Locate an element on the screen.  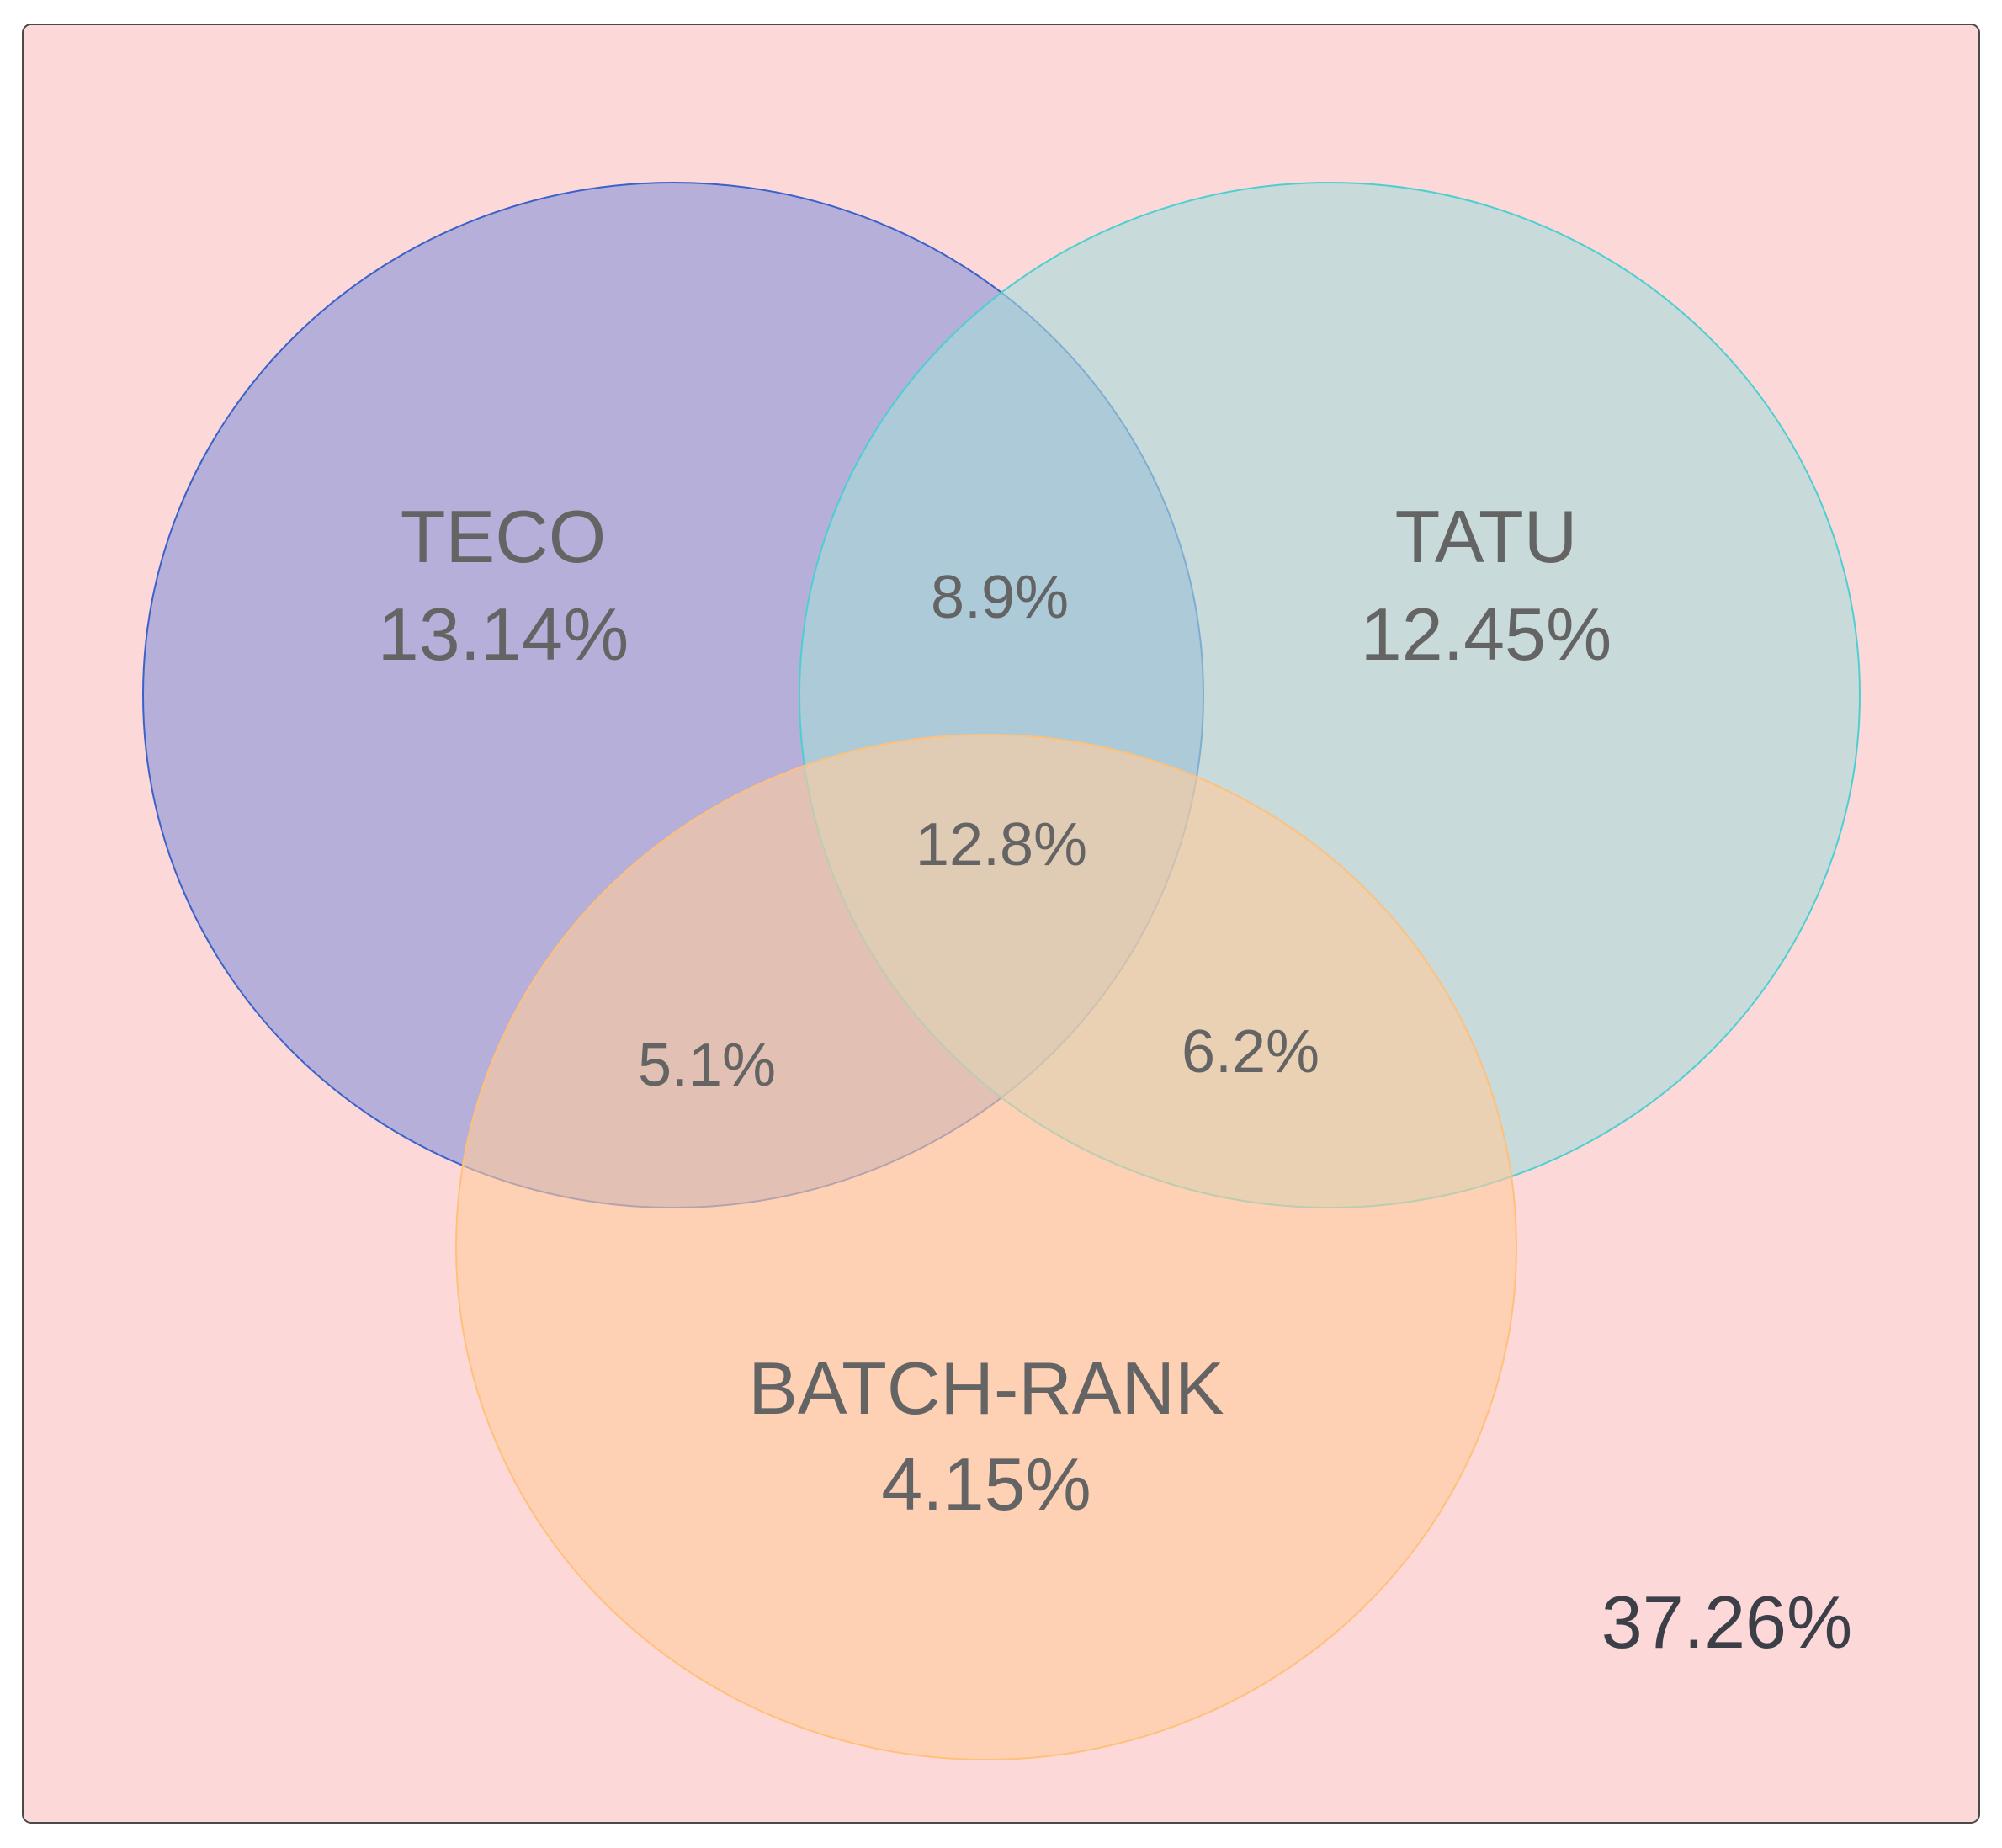
teco-tatu-overlap-value: 8.9% is located at coordinates (1000, 597).